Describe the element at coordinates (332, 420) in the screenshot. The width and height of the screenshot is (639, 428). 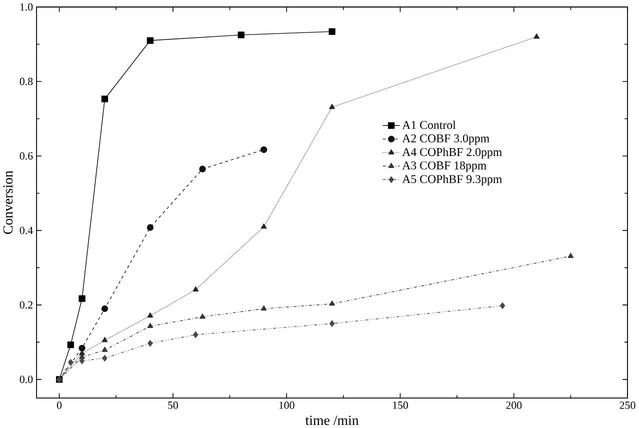
I see `x-axis-title: time /min` at that location.